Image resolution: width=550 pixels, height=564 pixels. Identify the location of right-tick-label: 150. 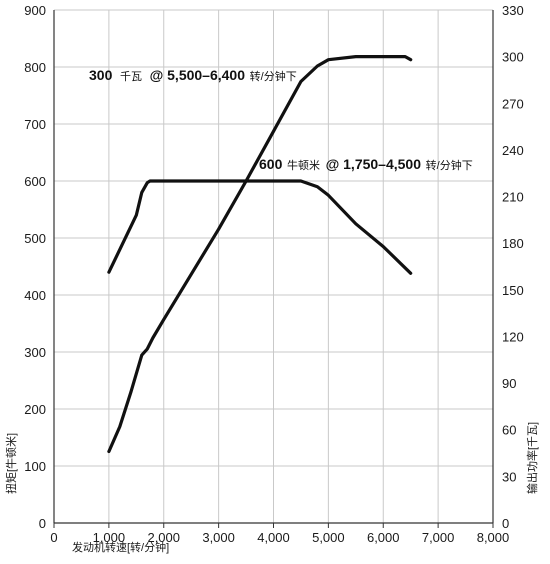
(513, 290).